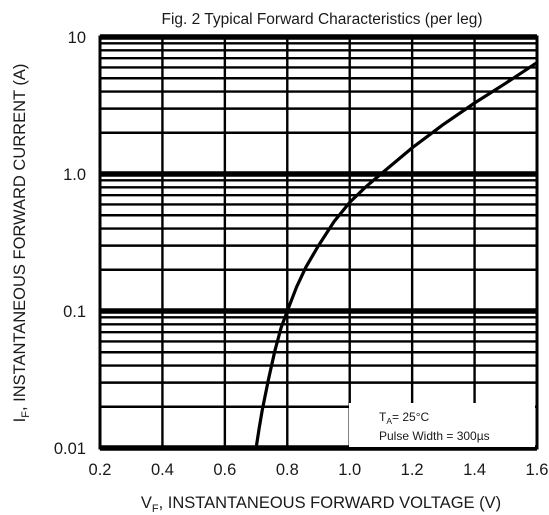 This screenshot has height=515, width=549. What do you see at coordinates (349, 470) in the screenshot?
I see `x-tick-label: 1.0` at bounding box center [349, 470].